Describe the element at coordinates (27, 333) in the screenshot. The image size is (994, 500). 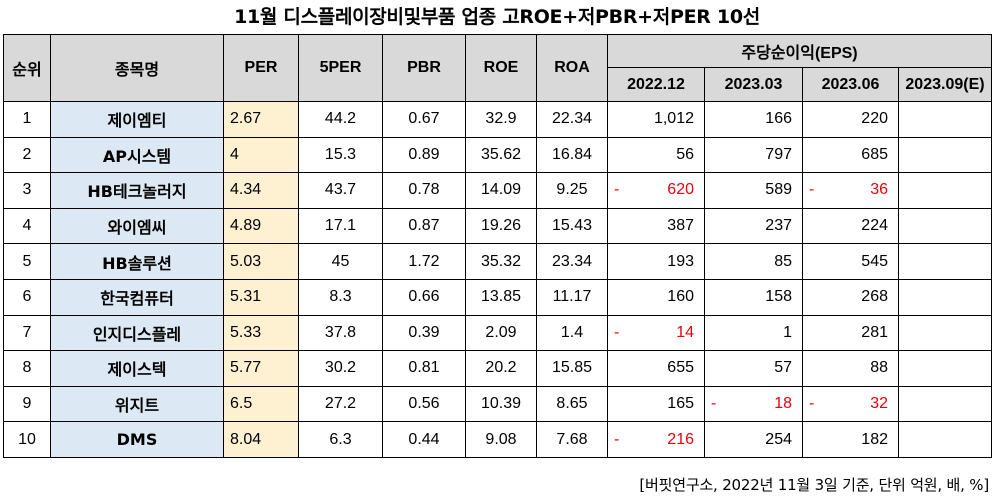
I see `rank-cell: 7` at that location.